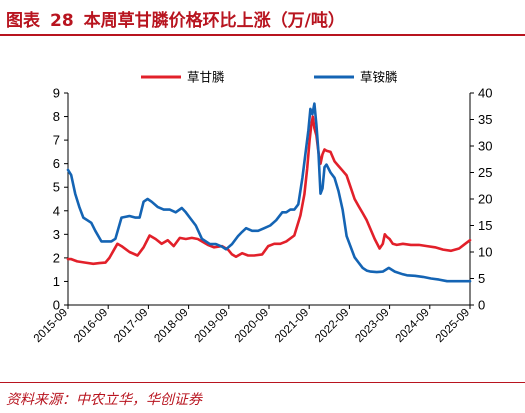 The width and height of the screenshot is (525, 413). What do you see at coordinates (56, 140) in the screenshot?
I see `left-tick-label: 7` at bounding box center [56, 140].